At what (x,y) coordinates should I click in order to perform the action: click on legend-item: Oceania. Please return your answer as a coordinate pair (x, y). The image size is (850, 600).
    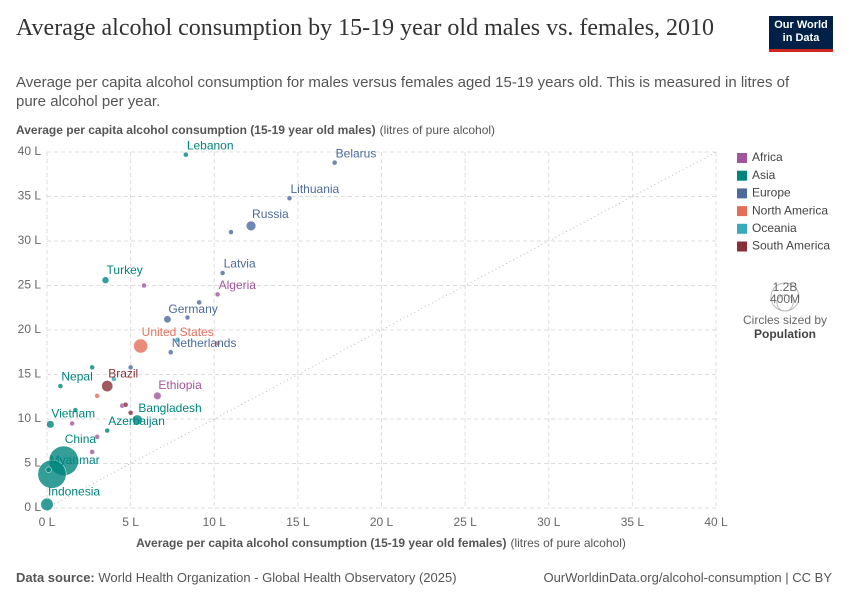
    Looking at the image, I should click on (767, 228).